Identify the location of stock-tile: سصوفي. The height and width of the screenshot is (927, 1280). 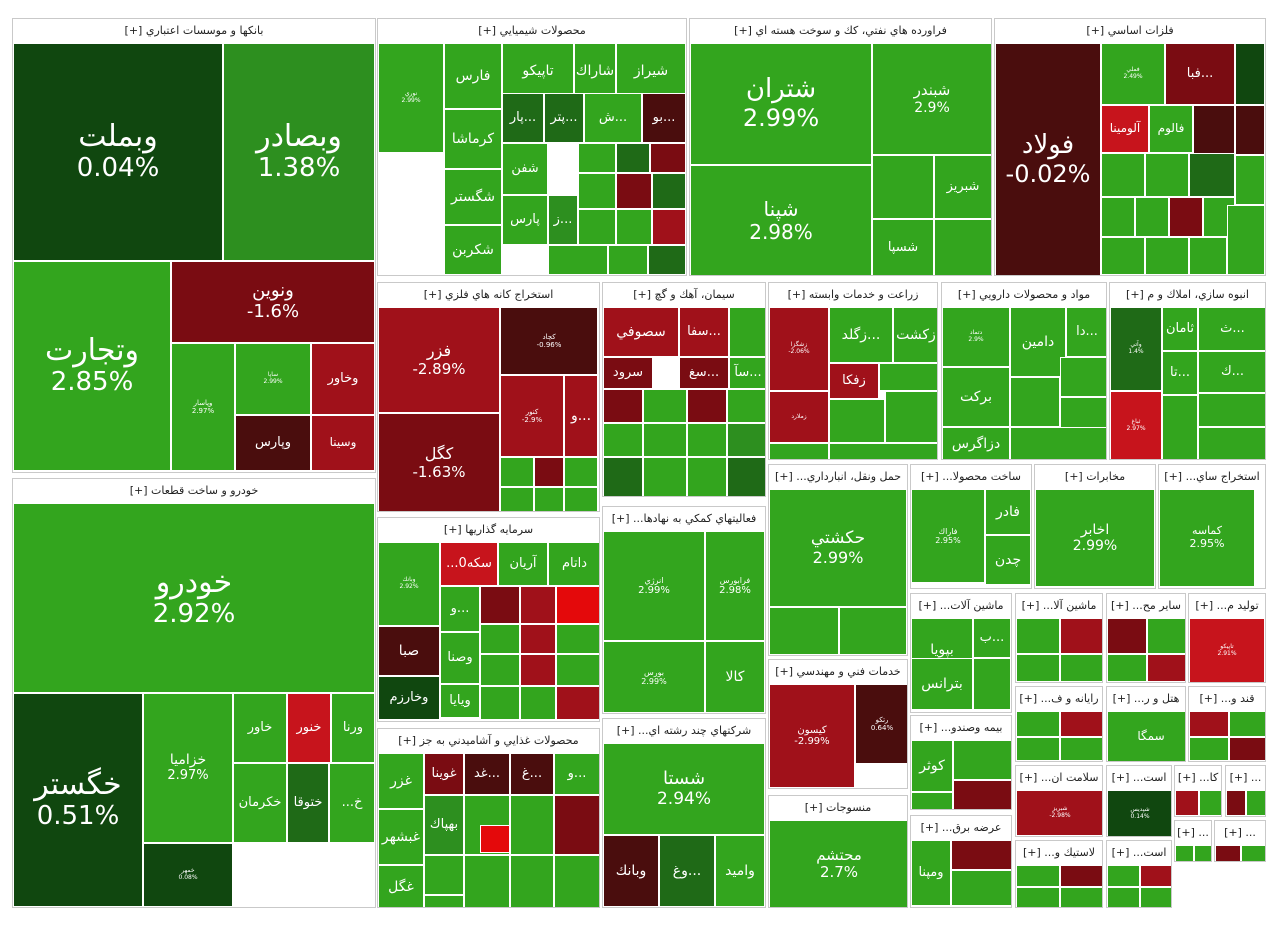
(641, 332).